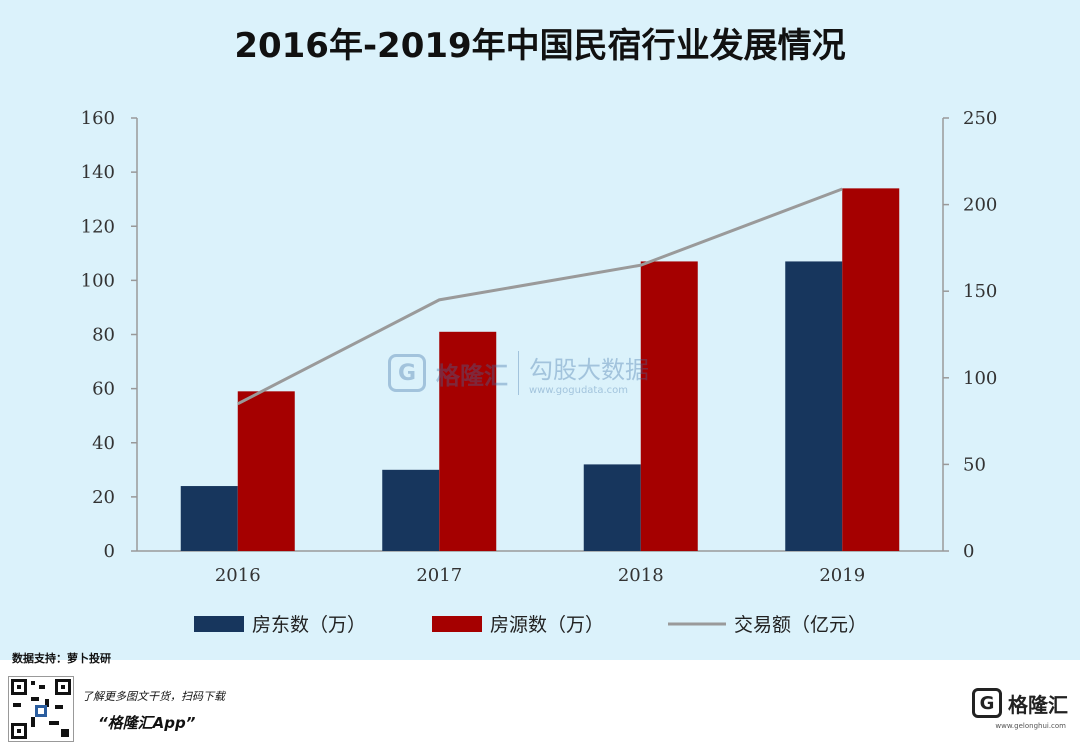 Image resolution: width=1080 pixels, height=746 pixels. I want to click on chart-title: 2016年-2019年中国民宿行业发展情况, so click(540, 46).